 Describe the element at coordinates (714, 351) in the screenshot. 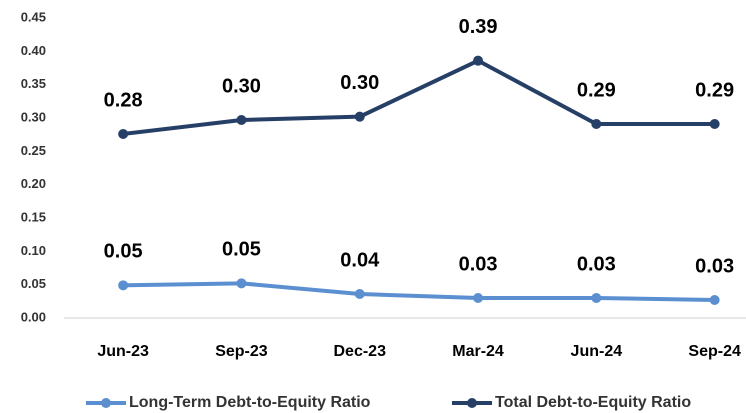

I see `x-tick-label: Sep-24` at that location.